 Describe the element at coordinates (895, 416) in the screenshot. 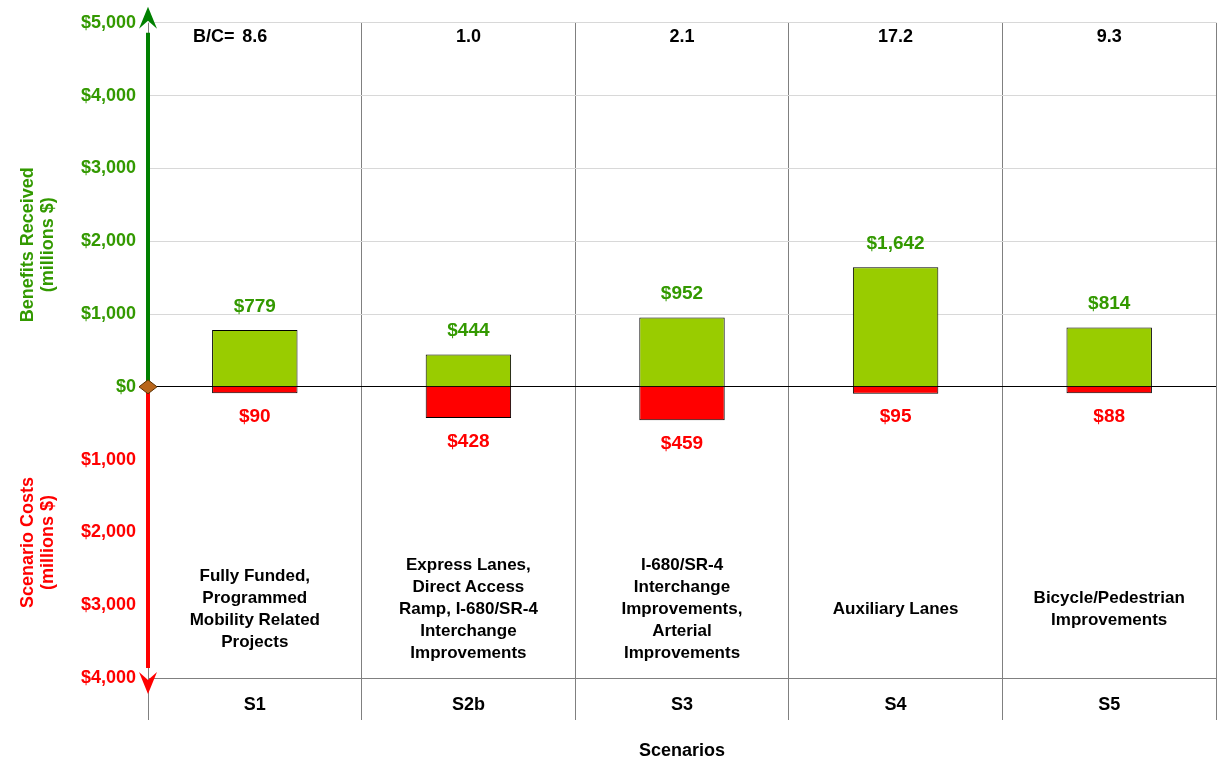

I see `data-label: $95` at that location.